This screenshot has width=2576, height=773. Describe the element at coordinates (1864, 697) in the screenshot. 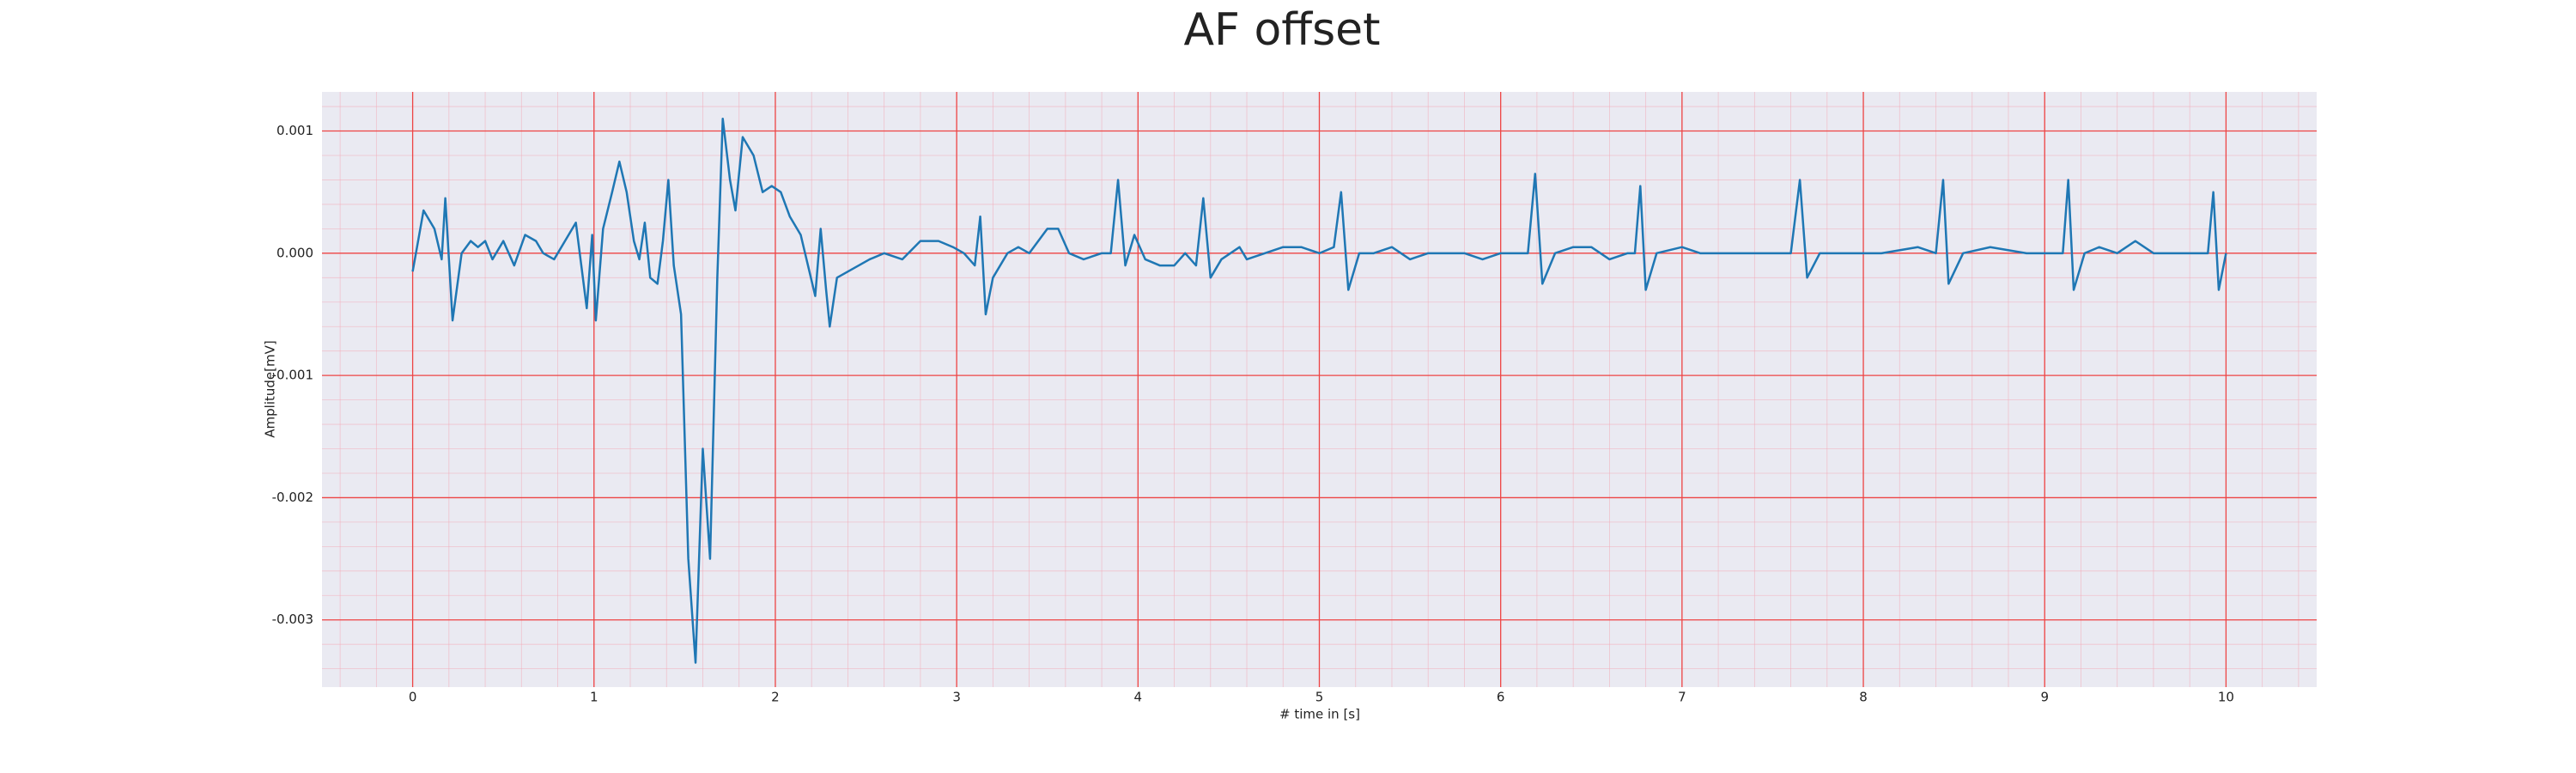

I see `x-tick-label: 8` at that location.